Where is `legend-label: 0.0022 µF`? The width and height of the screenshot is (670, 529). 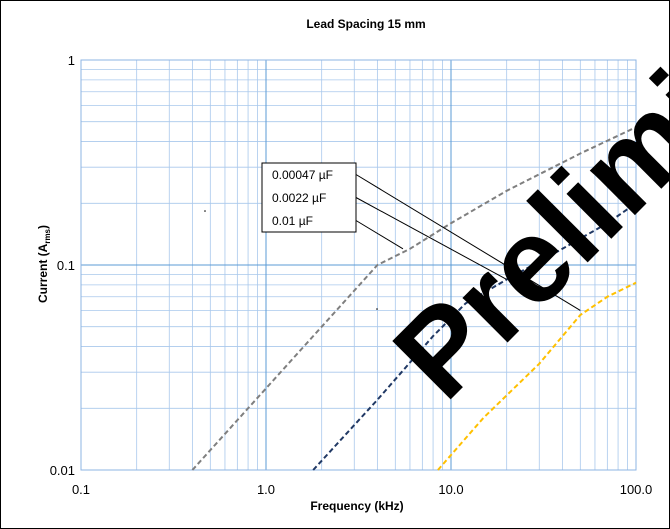 legend-label: 0.0022 µF is located at coordinates (299, 198).